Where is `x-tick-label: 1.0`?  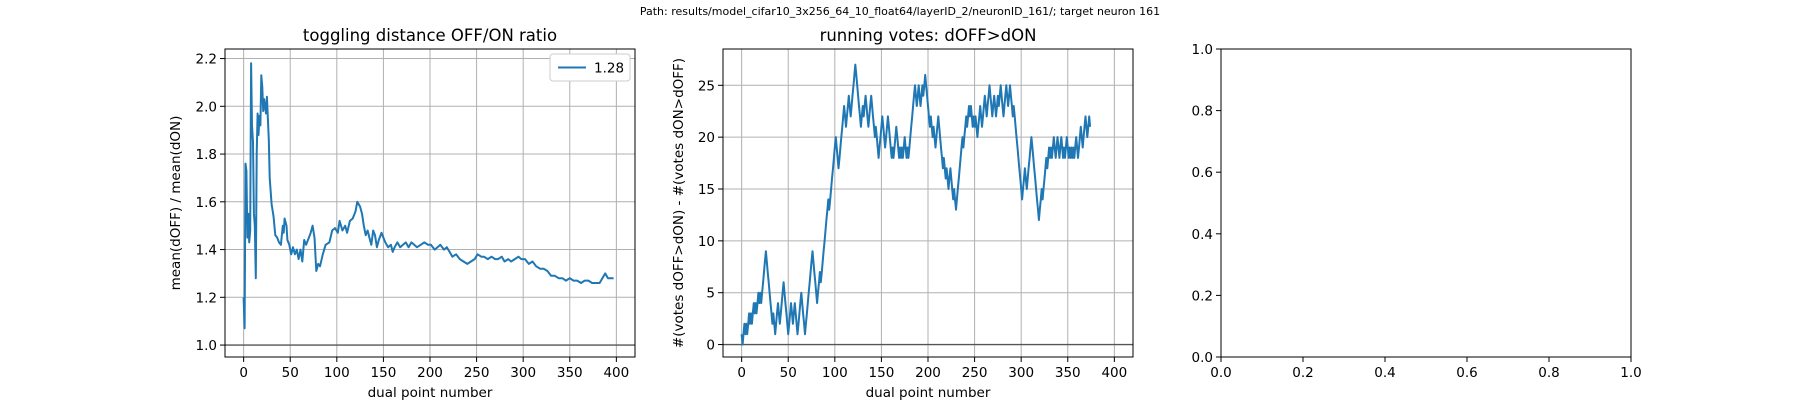 x-tick-label: 1.0 is located at coordinates (1630, 373).